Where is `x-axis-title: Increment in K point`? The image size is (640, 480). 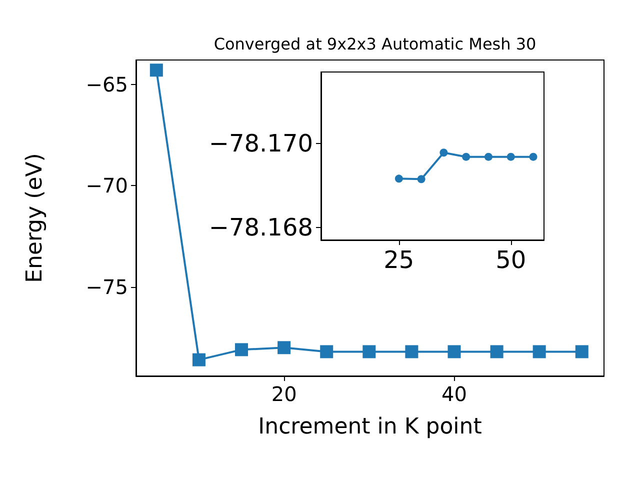
x-axis-title: Increment in K point is located at coordinates (370, 427).